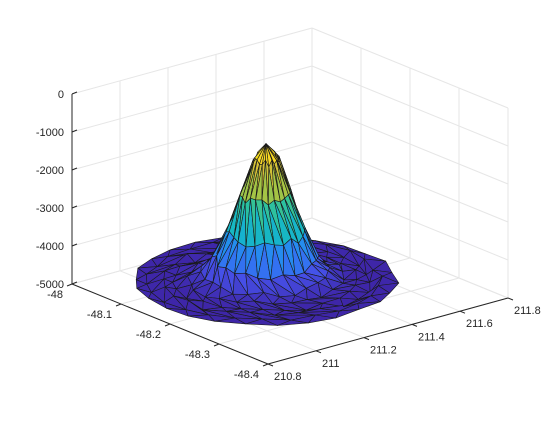 The width and height of the screenshot is (560, 425). Describe the element at coordinates (246, 375) in the screenshot. I see `y-tick-label: -48.4` at that location.